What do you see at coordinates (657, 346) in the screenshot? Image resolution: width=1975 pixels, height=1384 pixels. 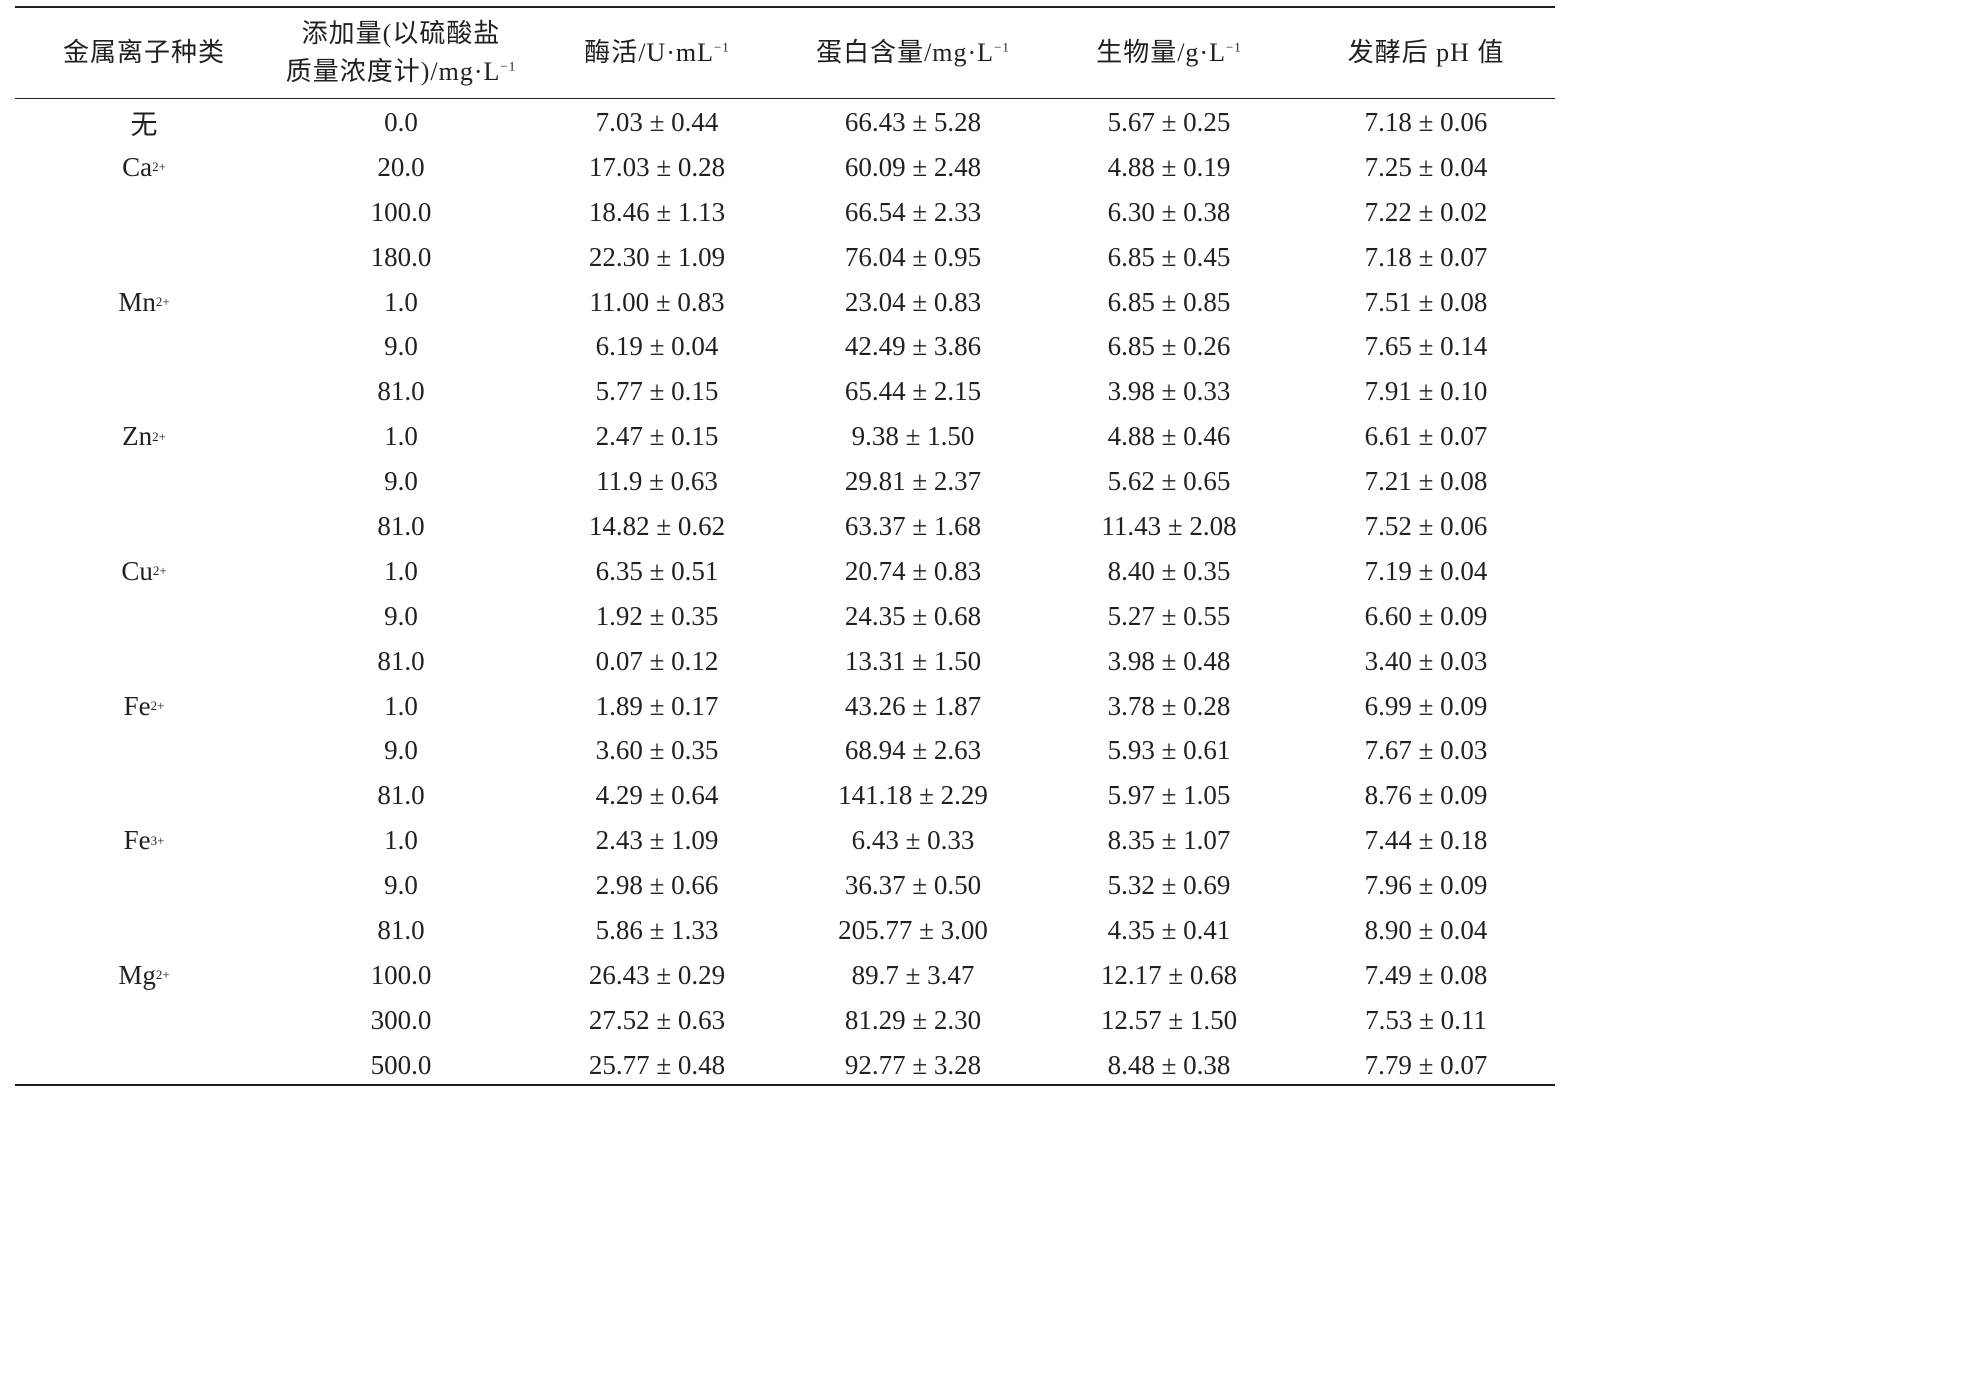 I see `cell-enzyme: 6.19 ± 0.04` at bounding box center [657, 346].